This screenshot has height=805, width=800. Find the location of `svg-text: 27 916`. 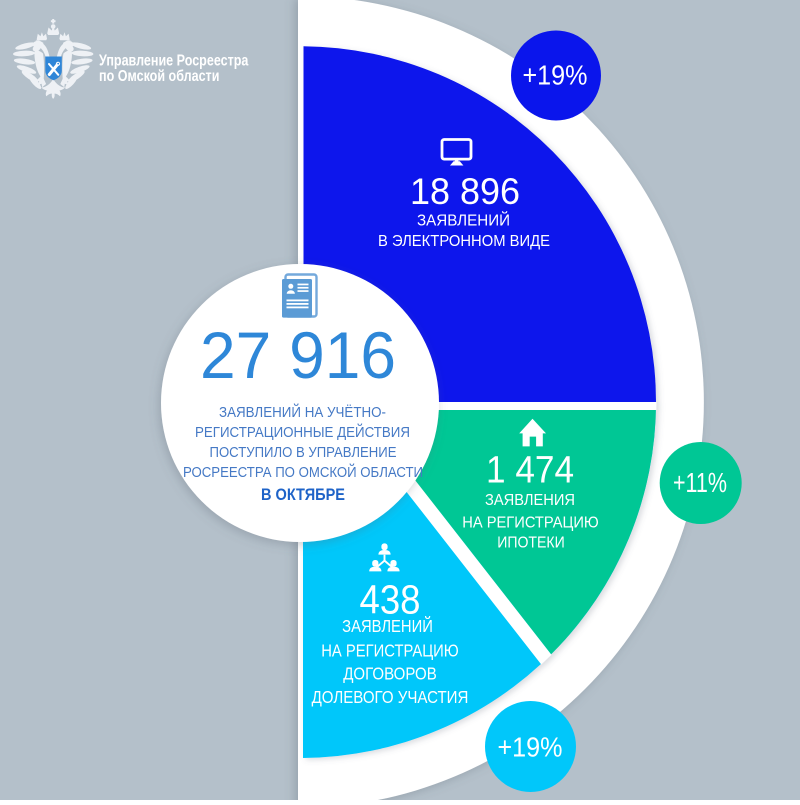

svg-text: 27 916 is located at coordinates (298, 355).